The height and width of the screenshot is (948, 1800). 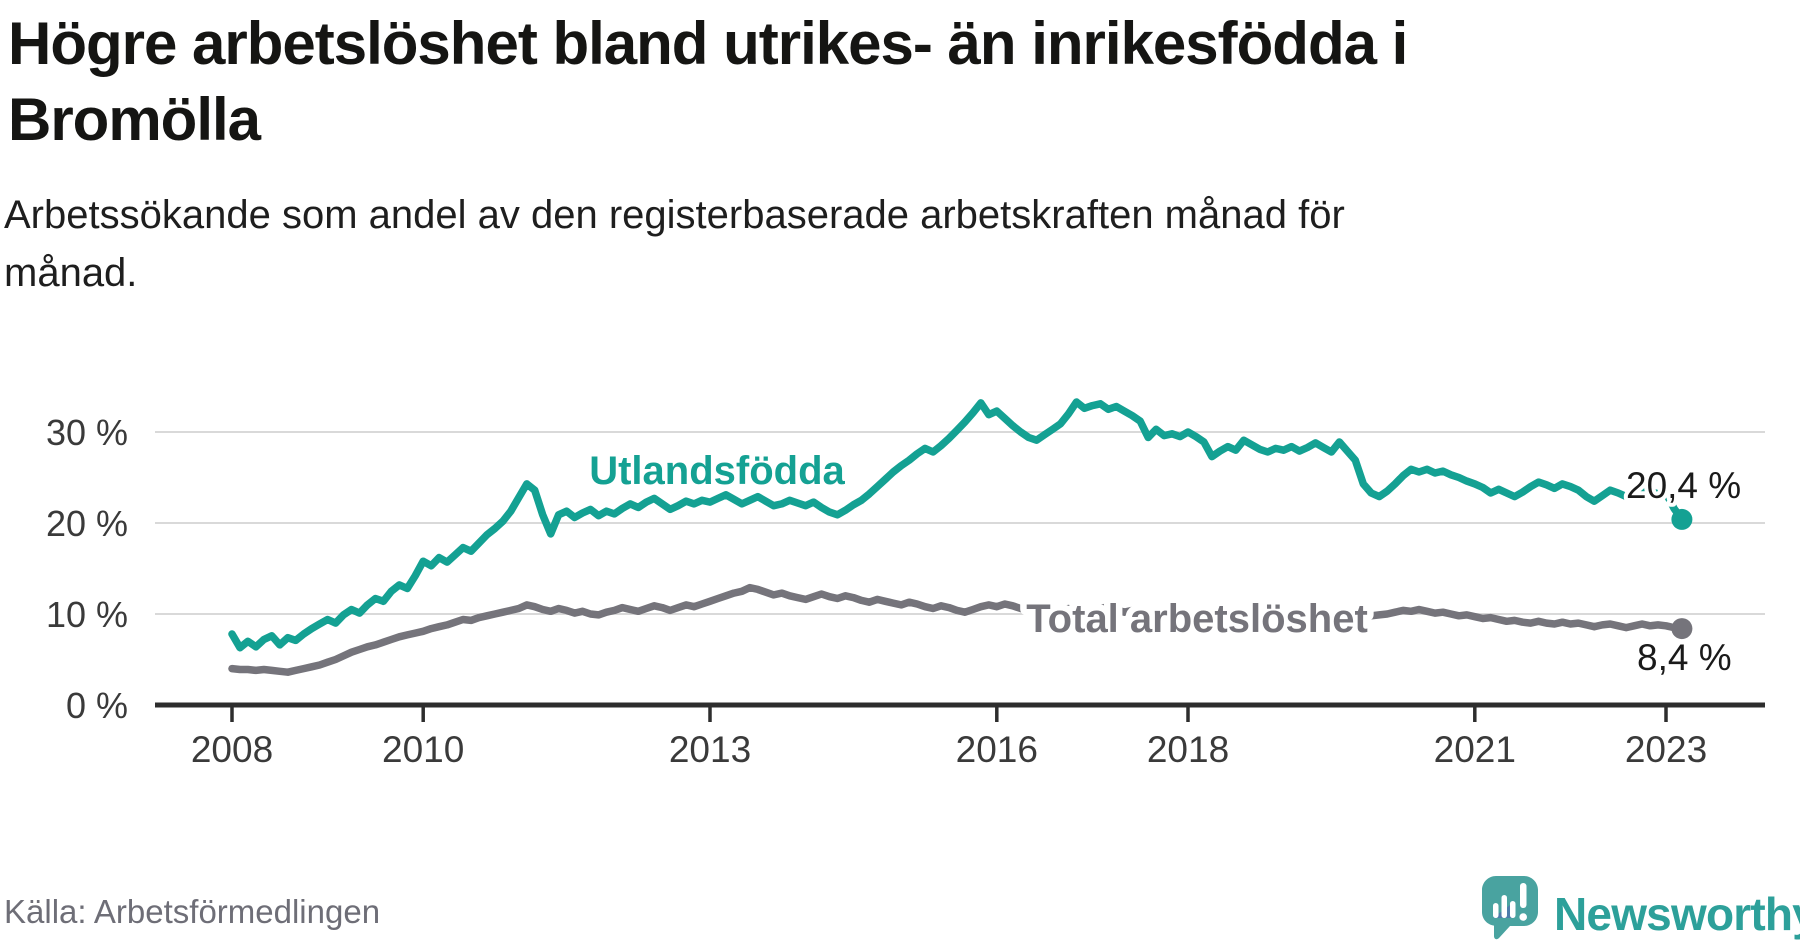 I want to click on x-tick-label-2016: 2016, so click(x=997, y=749).